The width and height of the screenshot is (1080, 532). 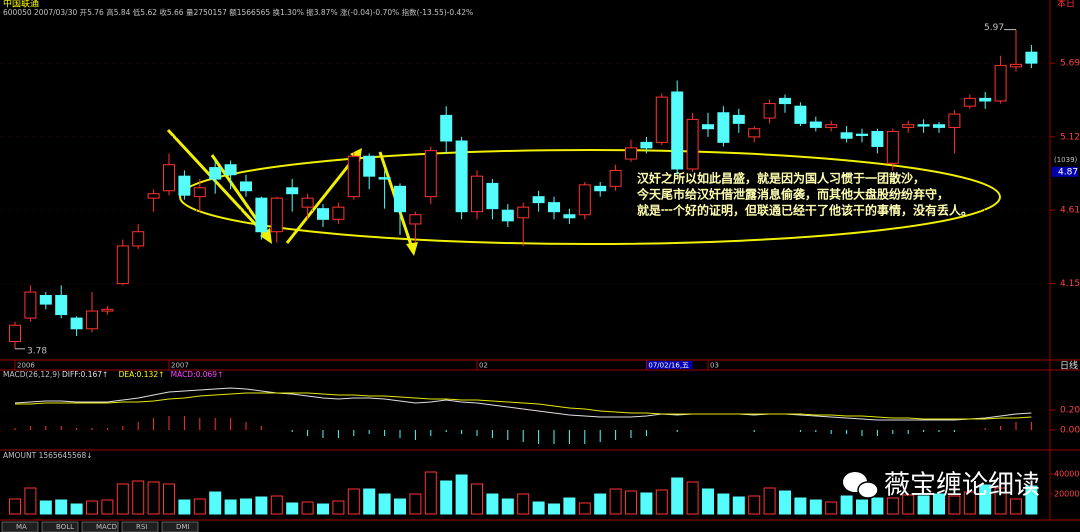 I want to click on x-tick-label: 02, so click(x=483, y=366).